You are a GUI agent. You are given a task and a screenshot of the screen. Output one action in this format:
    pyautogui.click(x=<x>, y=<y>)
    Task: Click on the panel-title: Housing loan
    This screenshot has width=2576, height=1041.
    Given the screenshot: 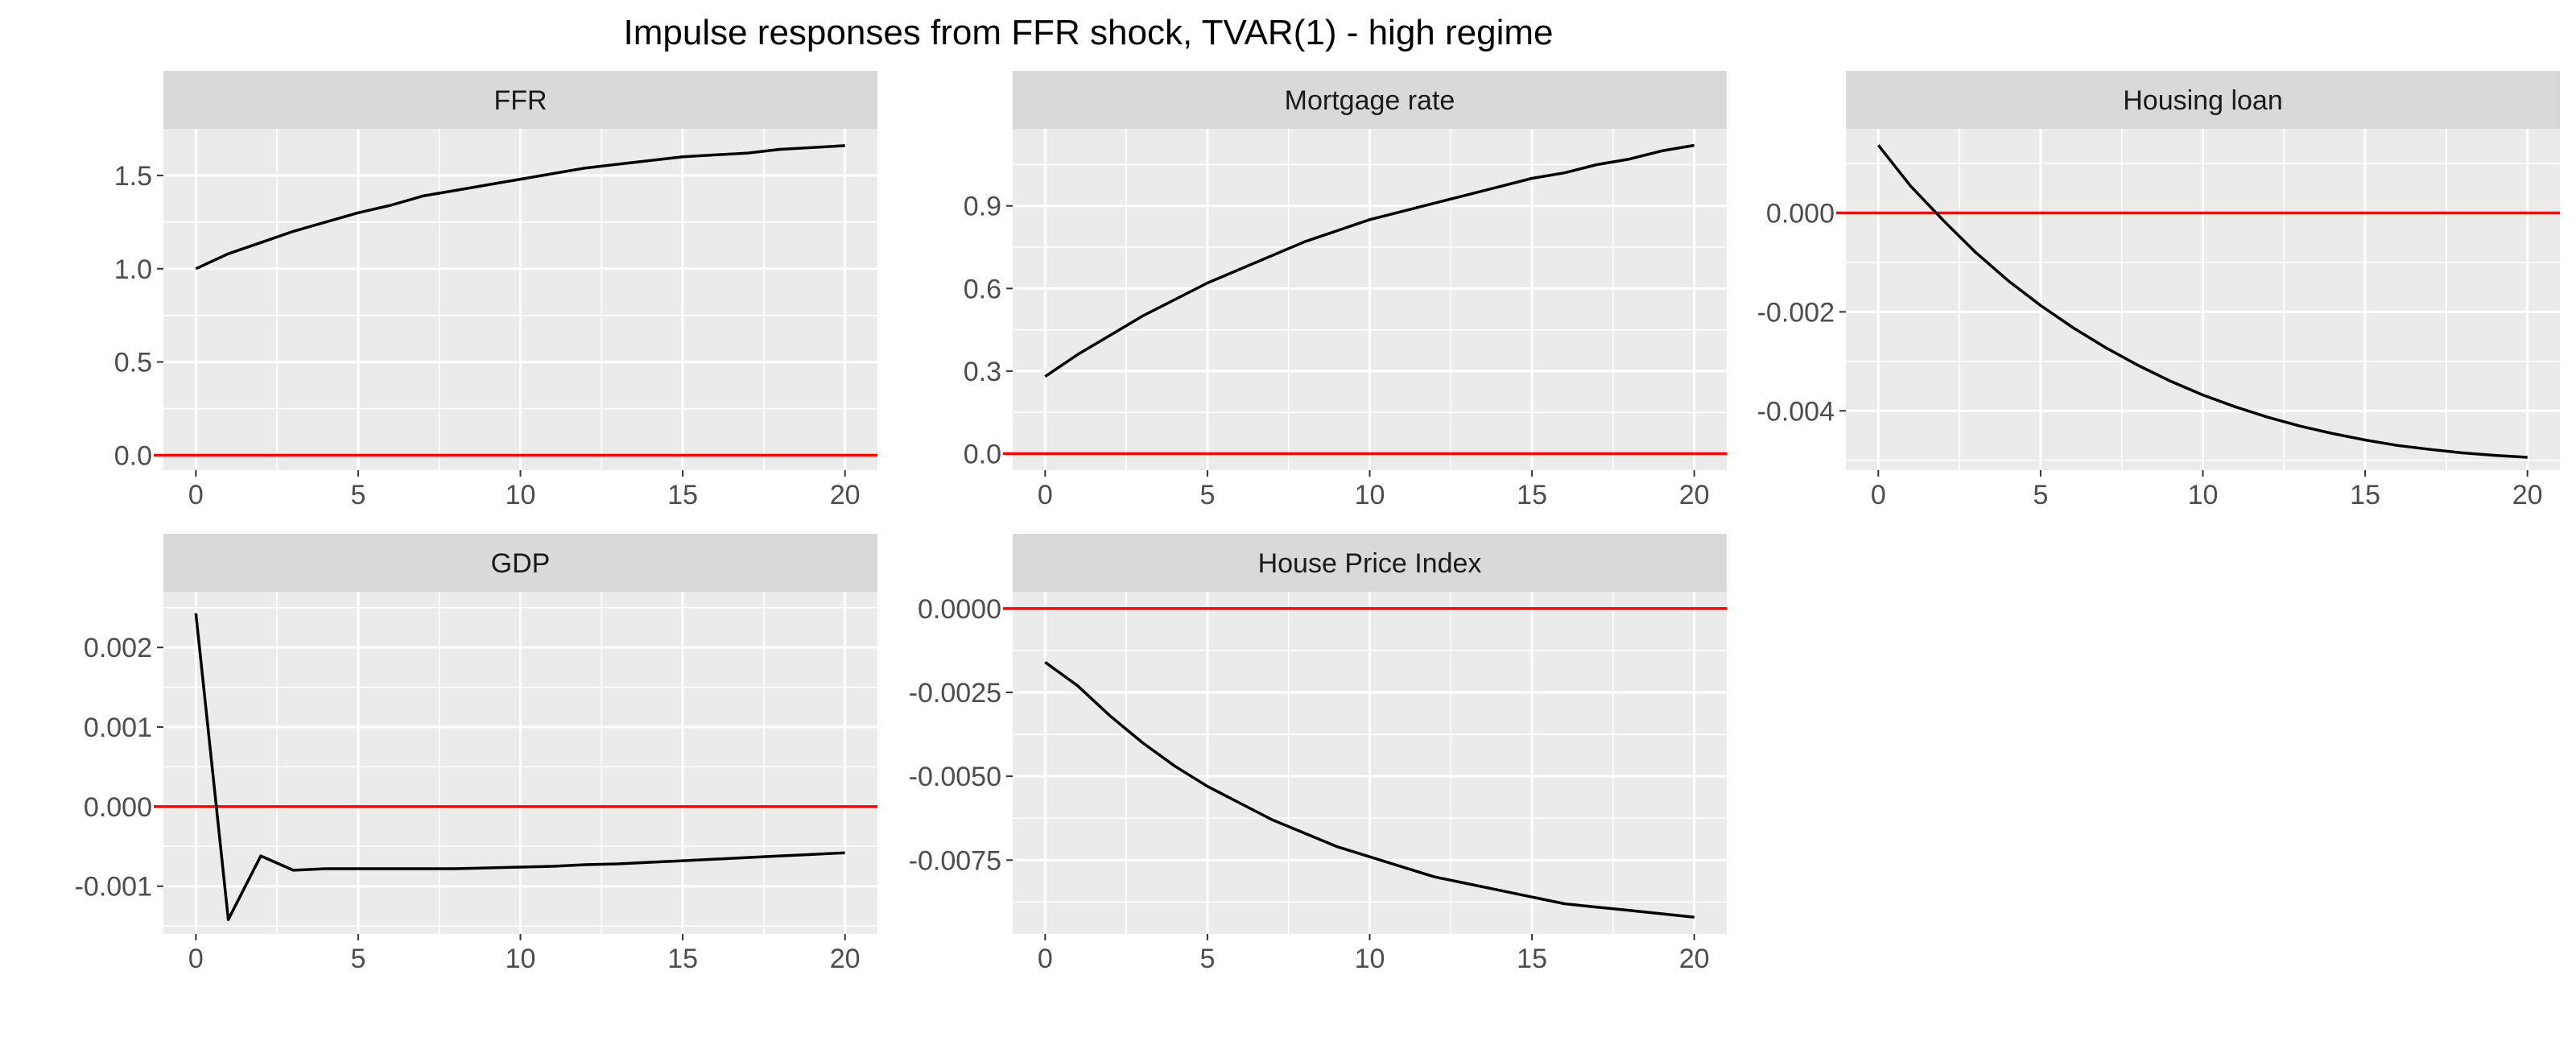 What is the action you would take?
    pyautogui.click(x=2202, y=100)
    